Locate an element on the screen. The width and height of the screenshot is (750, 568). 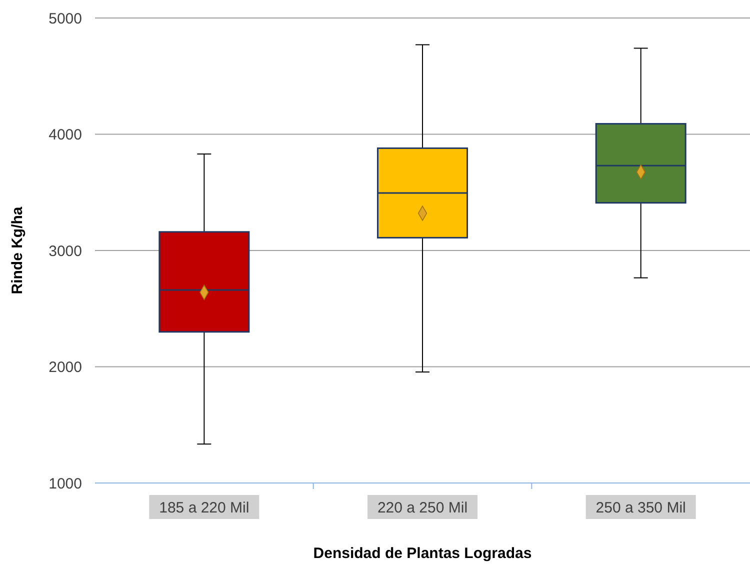
y-tick-label: 5000 is located at coordinates (65, 19).